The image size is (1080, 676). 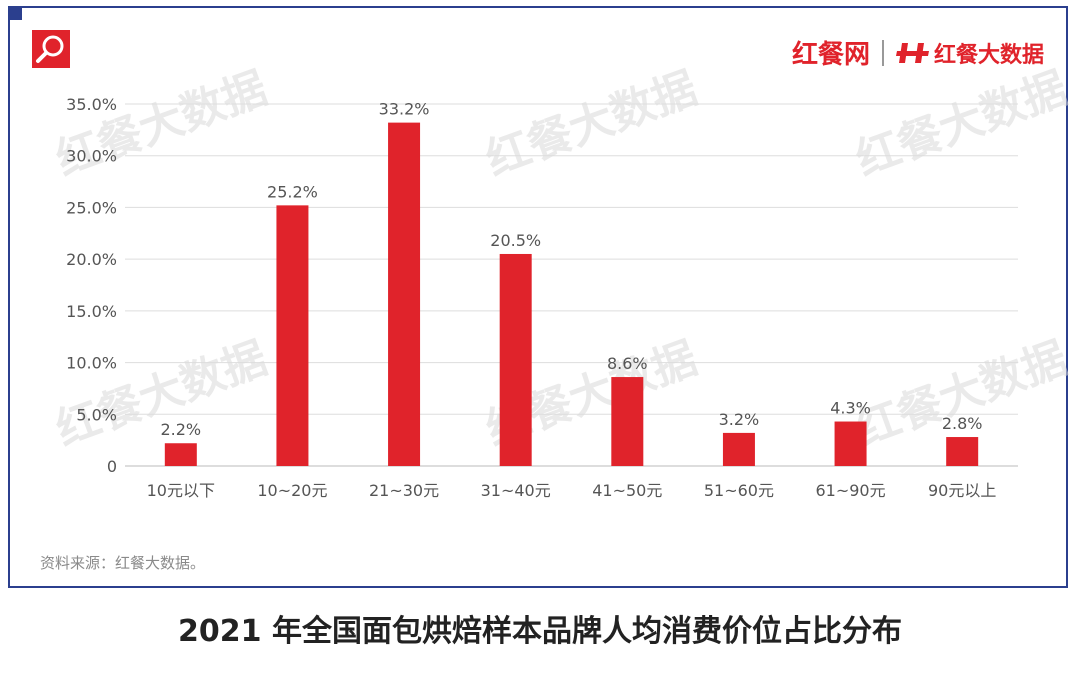 What do you see at coordinates (739, 490) in the screenshot?
I see `x-tick-label: 51~60元` at bounding box center [739, 490].